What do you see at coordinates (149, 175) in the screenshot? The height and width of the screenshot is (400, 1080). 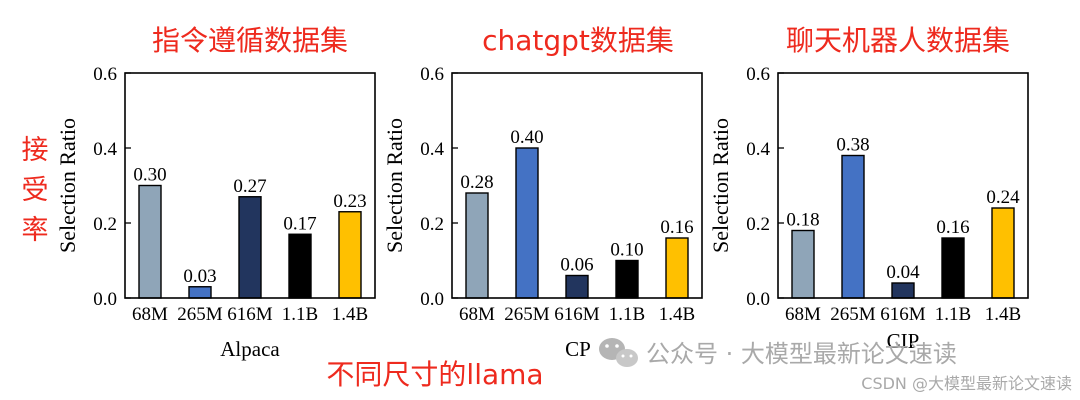 I see `bar-value-label: 0.30` at bounding box center [149, 175].